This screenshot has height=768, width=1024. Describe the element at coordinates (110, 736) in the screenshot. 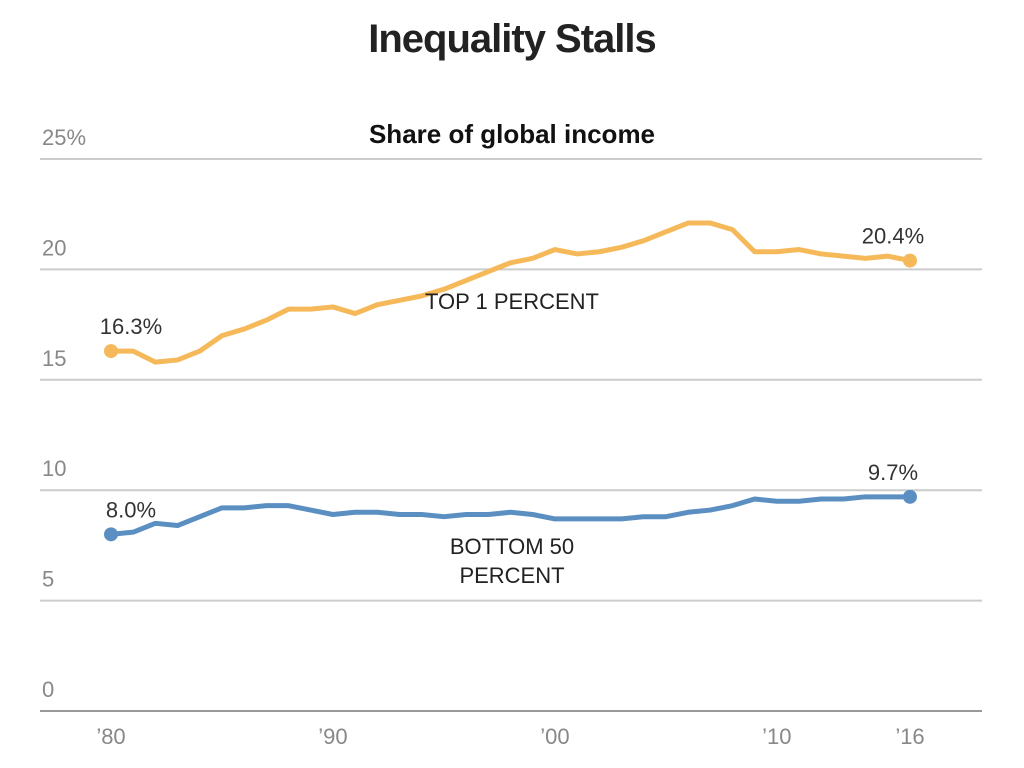

I see `x-tick-label: ’80` at that location.